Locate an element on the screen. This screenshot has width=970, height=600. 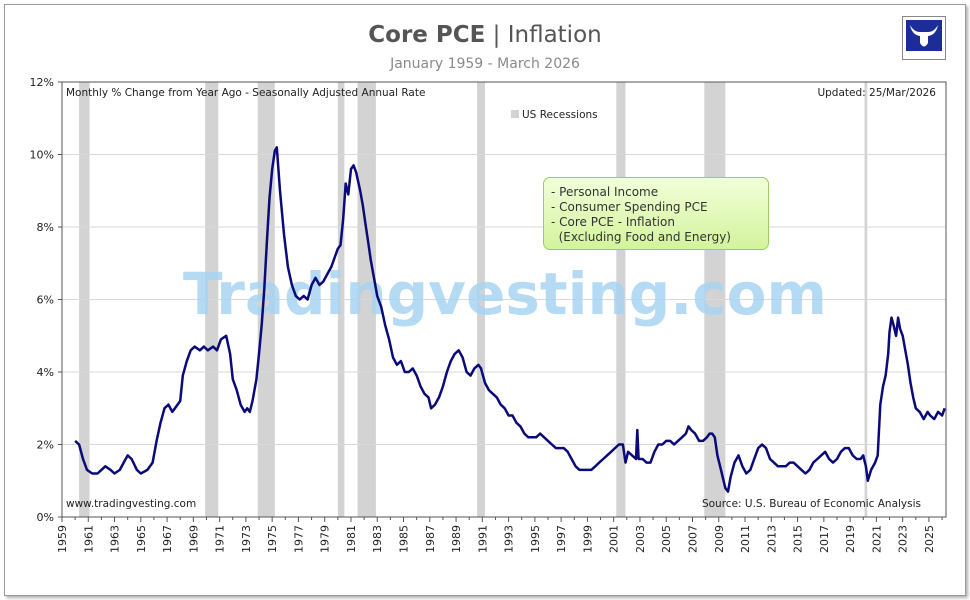
x-tick-label: 1979 is located at coordinates (325, 539).